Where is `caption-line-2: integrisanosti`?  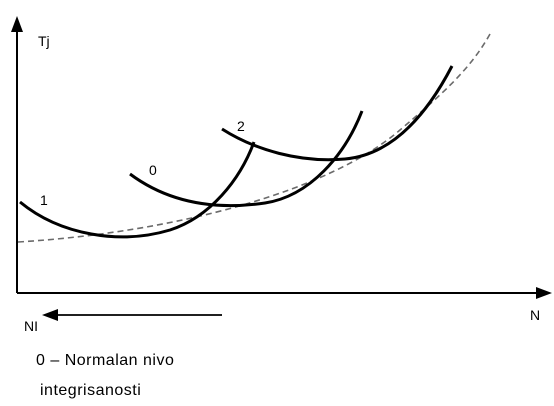 caption-line-2: integrisanosti is located at coordinates (90, 390).